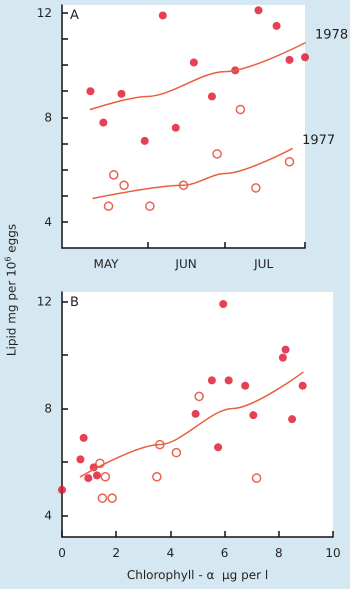 The image size is (350, 589). What do you see at coordinates (185, 264) in the screenshot?
I see `x-tick-label: JUN` at bounding box center [185, 264].